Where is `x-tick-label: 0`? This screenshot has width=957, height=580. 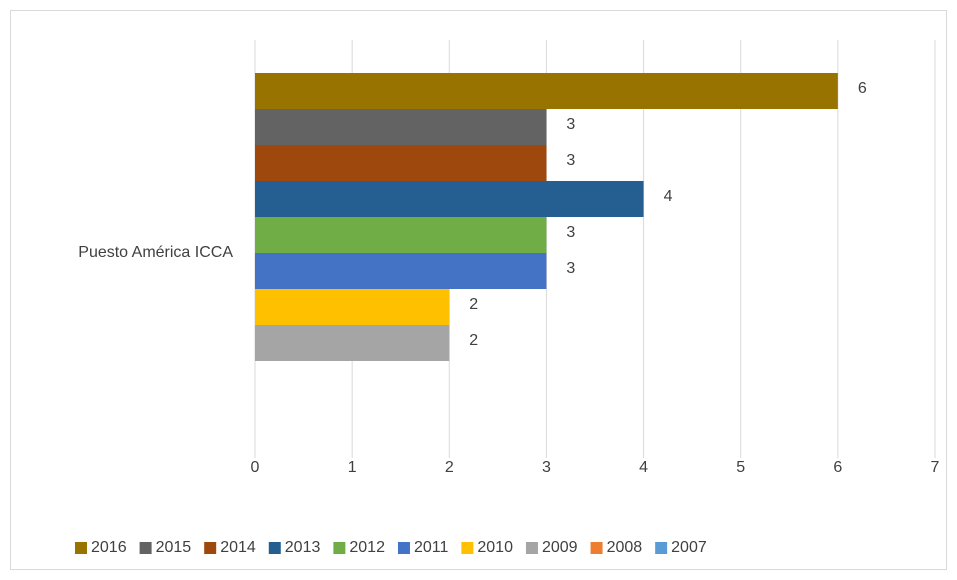
x-tick-label: 0 is located at coordinates (255, 467).